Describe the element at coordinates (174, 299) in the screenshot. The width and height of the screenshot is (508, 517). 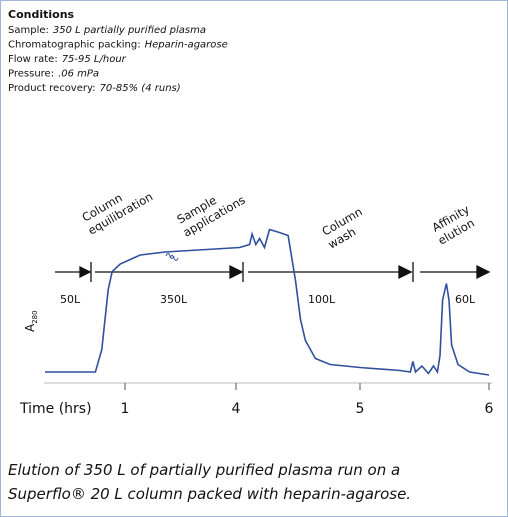
I see `stage-volume: 350L` at that location.